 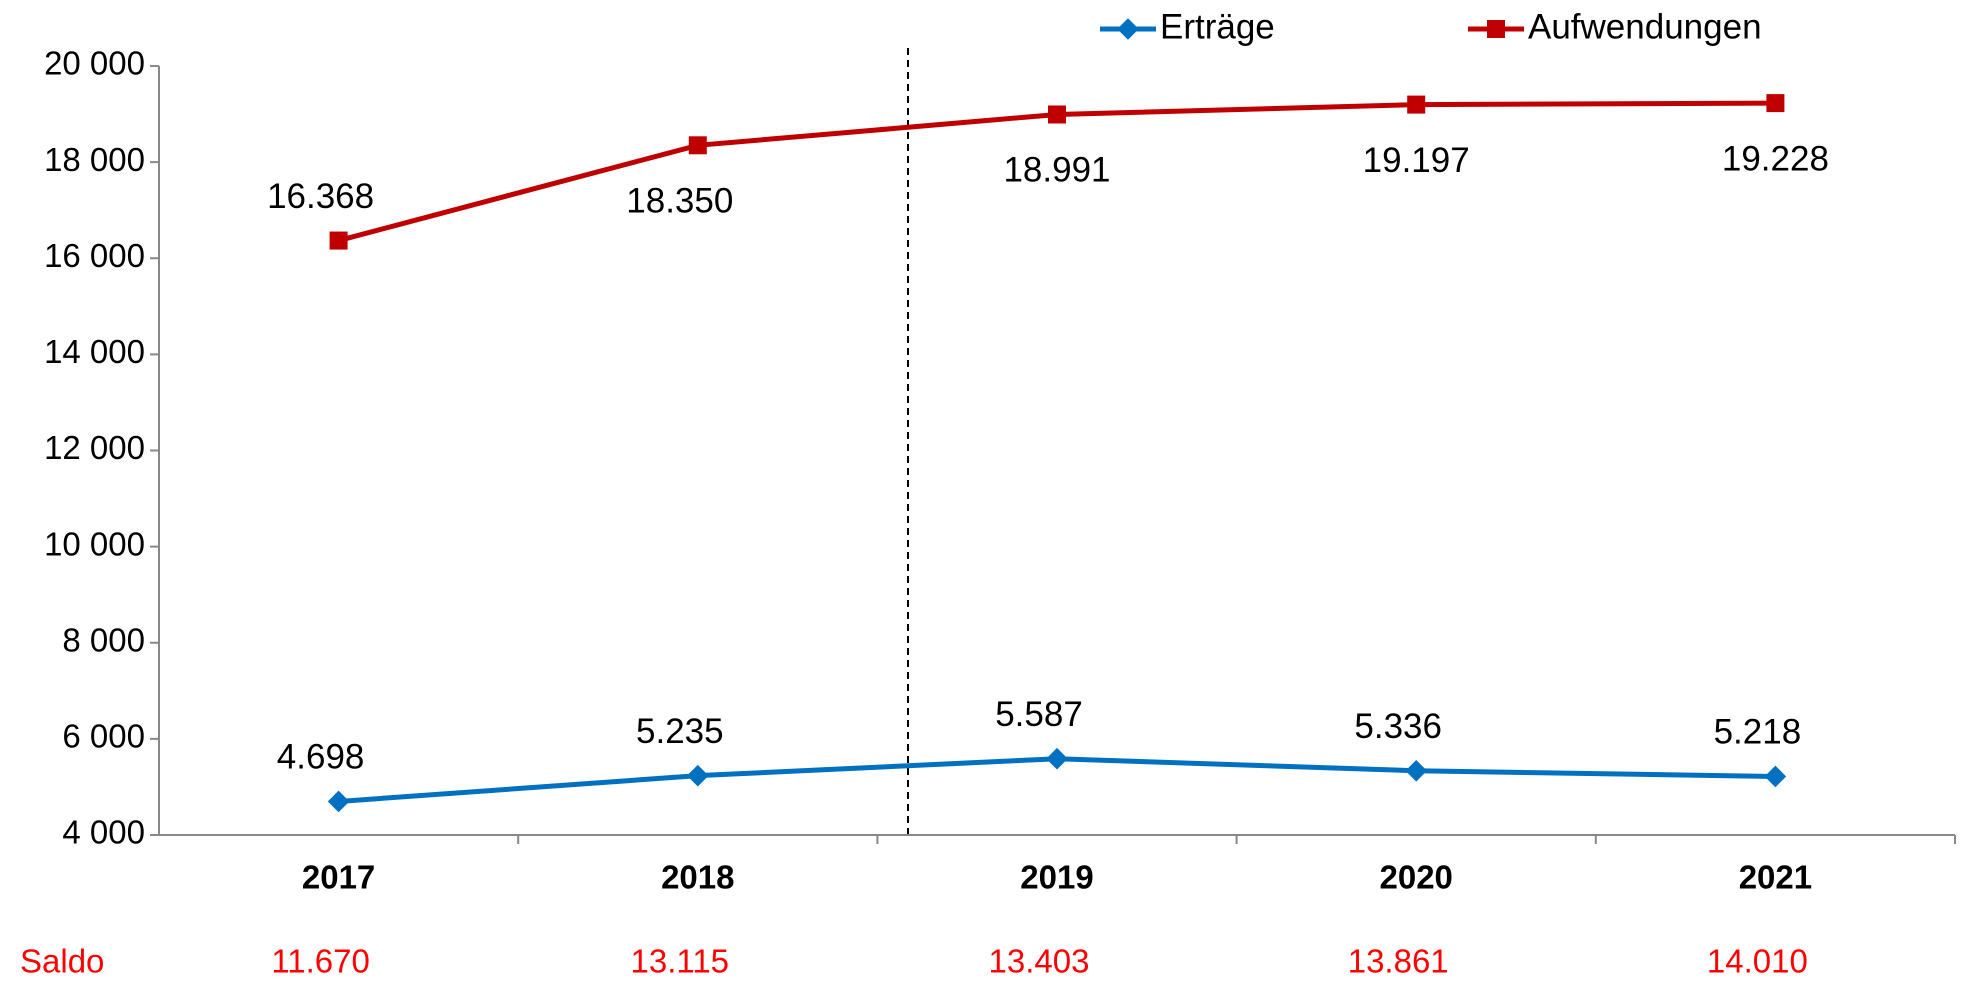 I want to click on legend-label: Erträge, so click(x=1217, y=26).